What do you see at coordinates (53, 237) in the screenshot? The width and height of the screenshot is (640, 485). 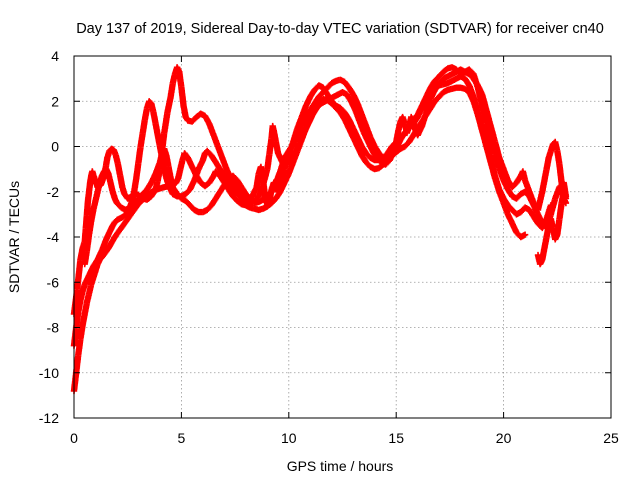 I see `y-tick-label: -4` at bounding box center [53, 237].